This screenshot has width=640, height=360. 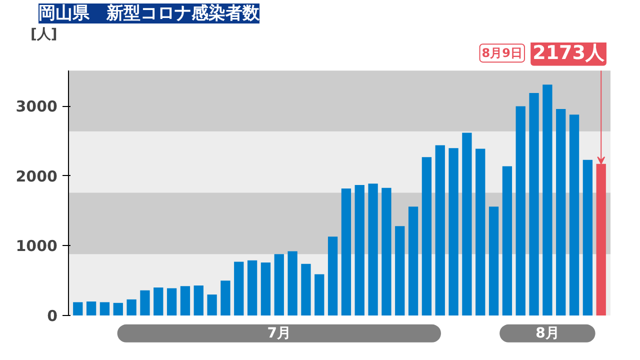 What do you see at coordinates (279, 333) in the screenshot?
I see `text: 7月` at bounding box center [279, 333].